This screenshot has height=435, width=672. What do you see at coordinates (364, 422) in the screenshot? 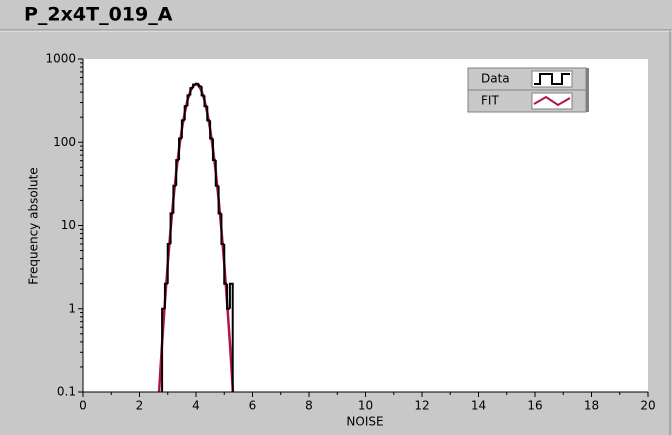
I see `x-axis-label: NOISE` at bounding box center [364, 422].